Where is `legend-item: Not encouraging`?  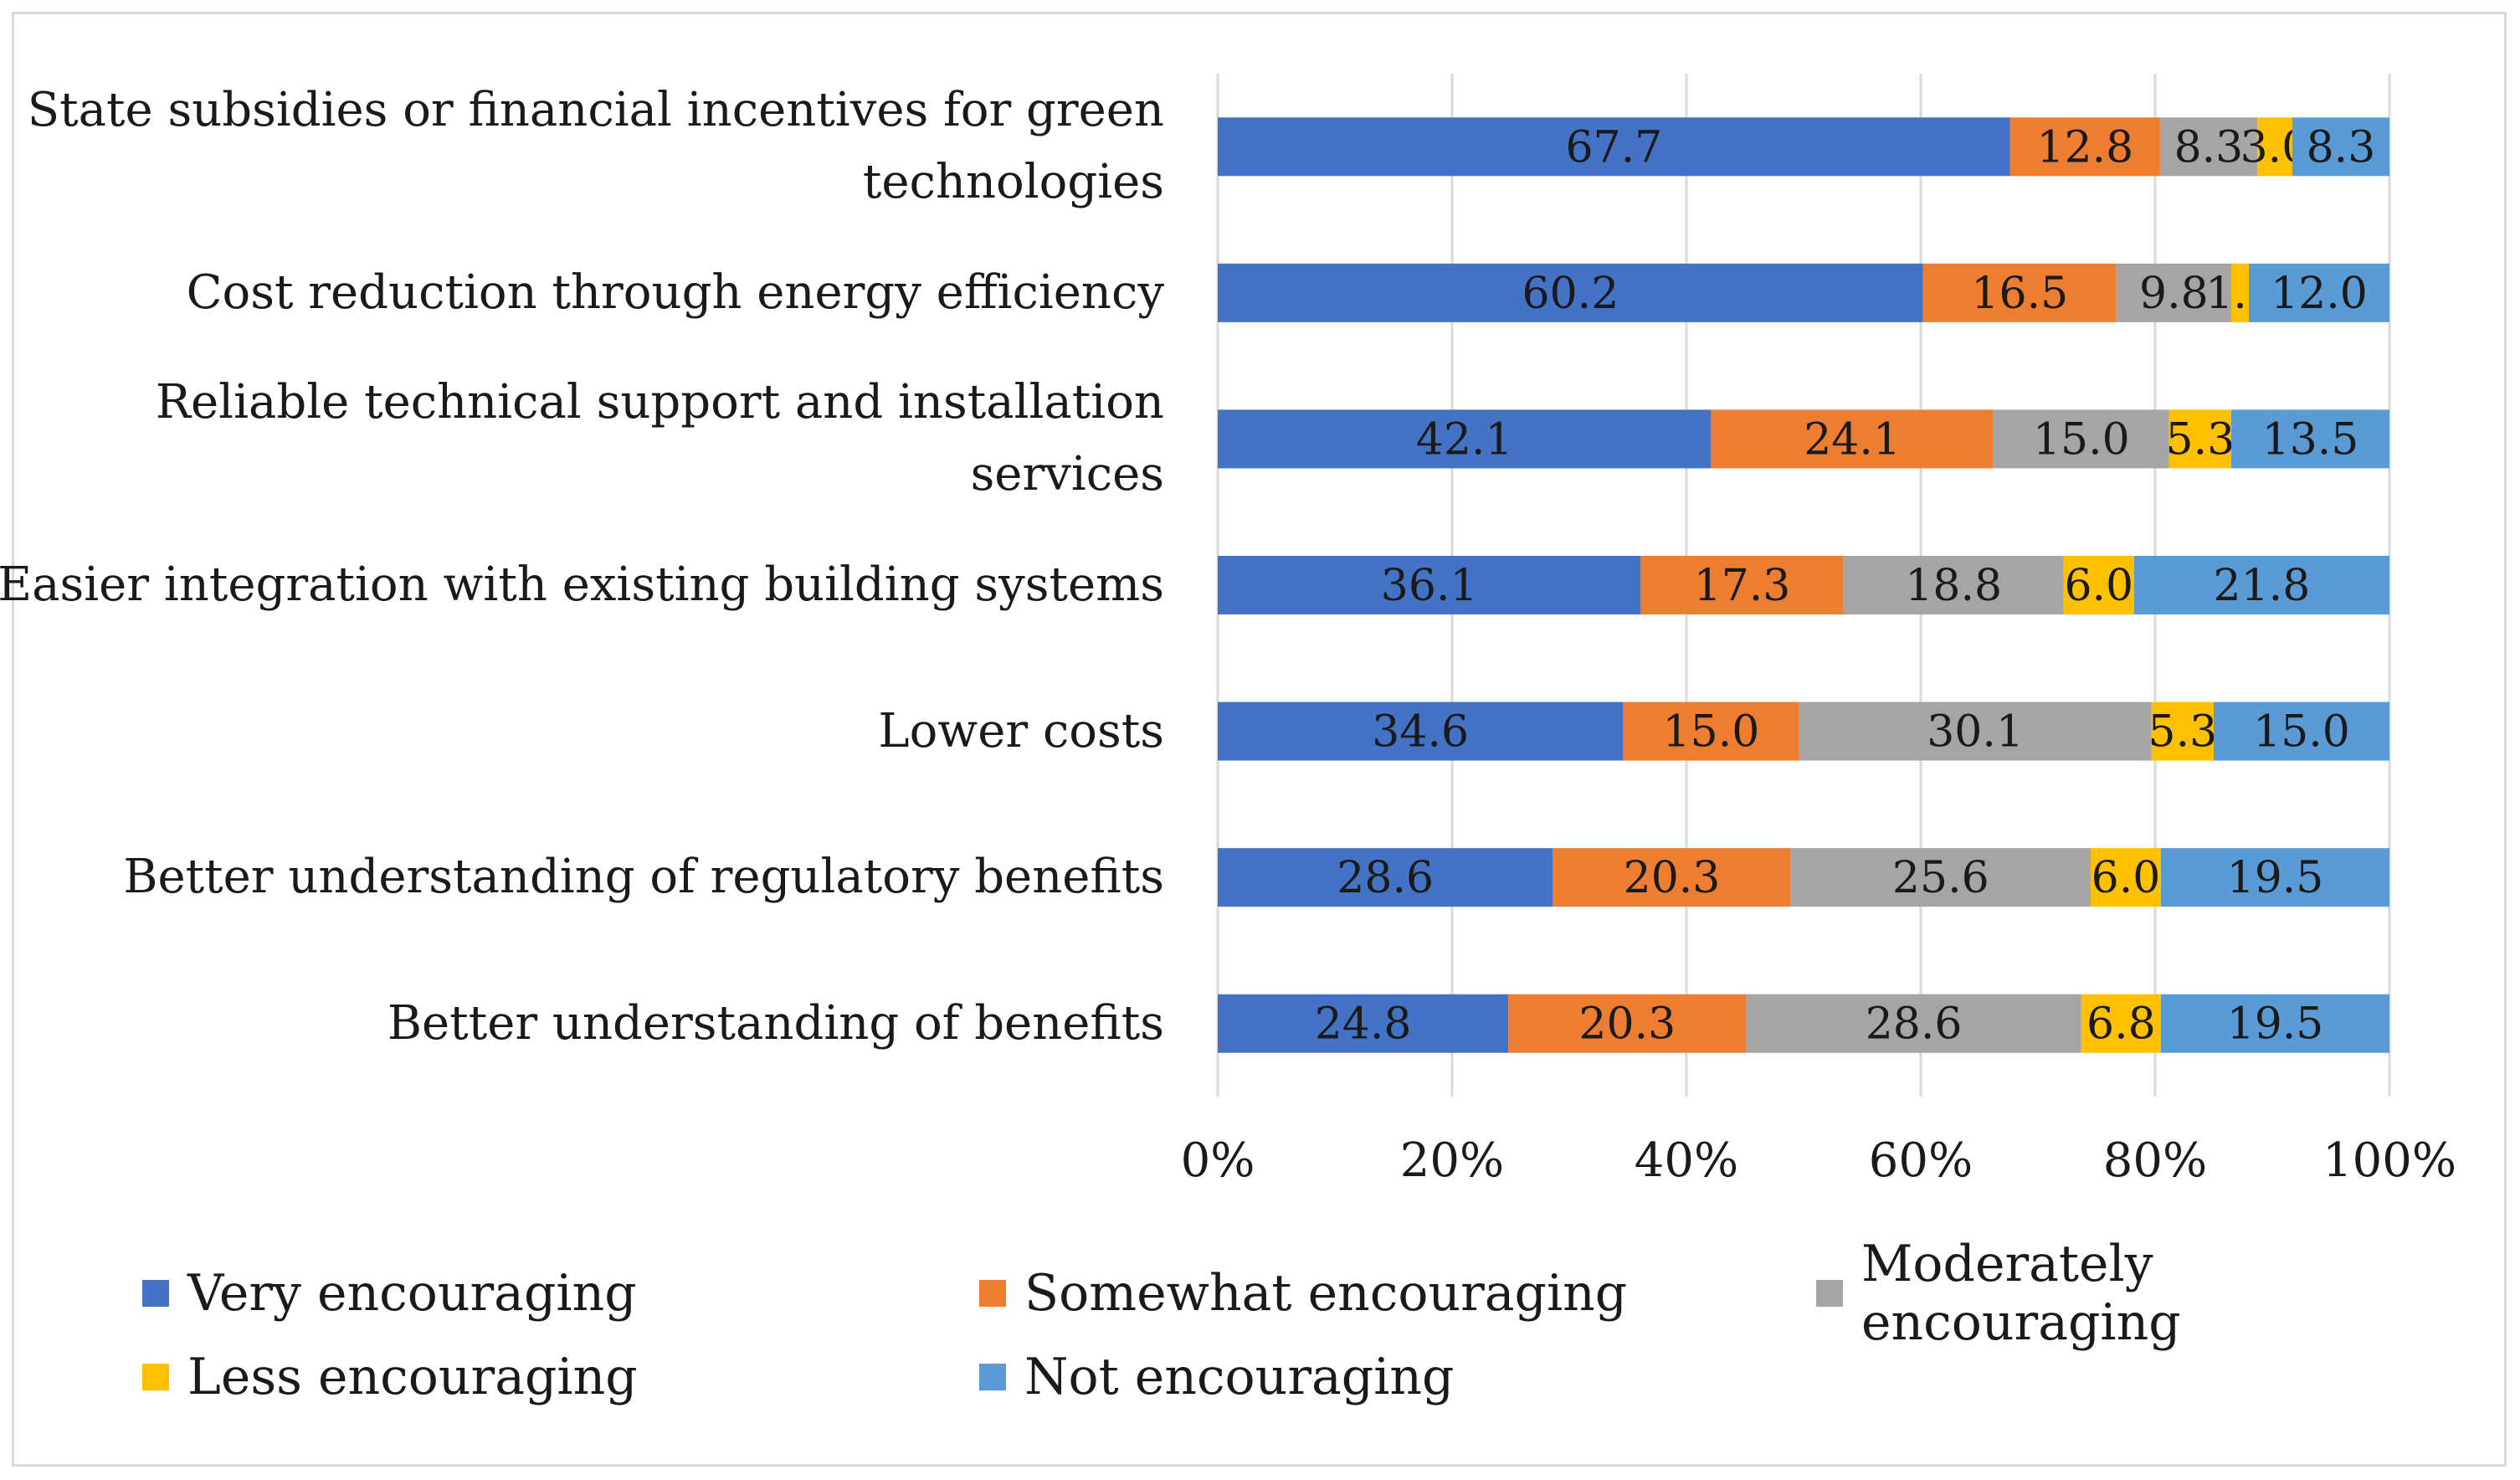 legend-item: Not encouraging is located at coordinates (1216, 1377).